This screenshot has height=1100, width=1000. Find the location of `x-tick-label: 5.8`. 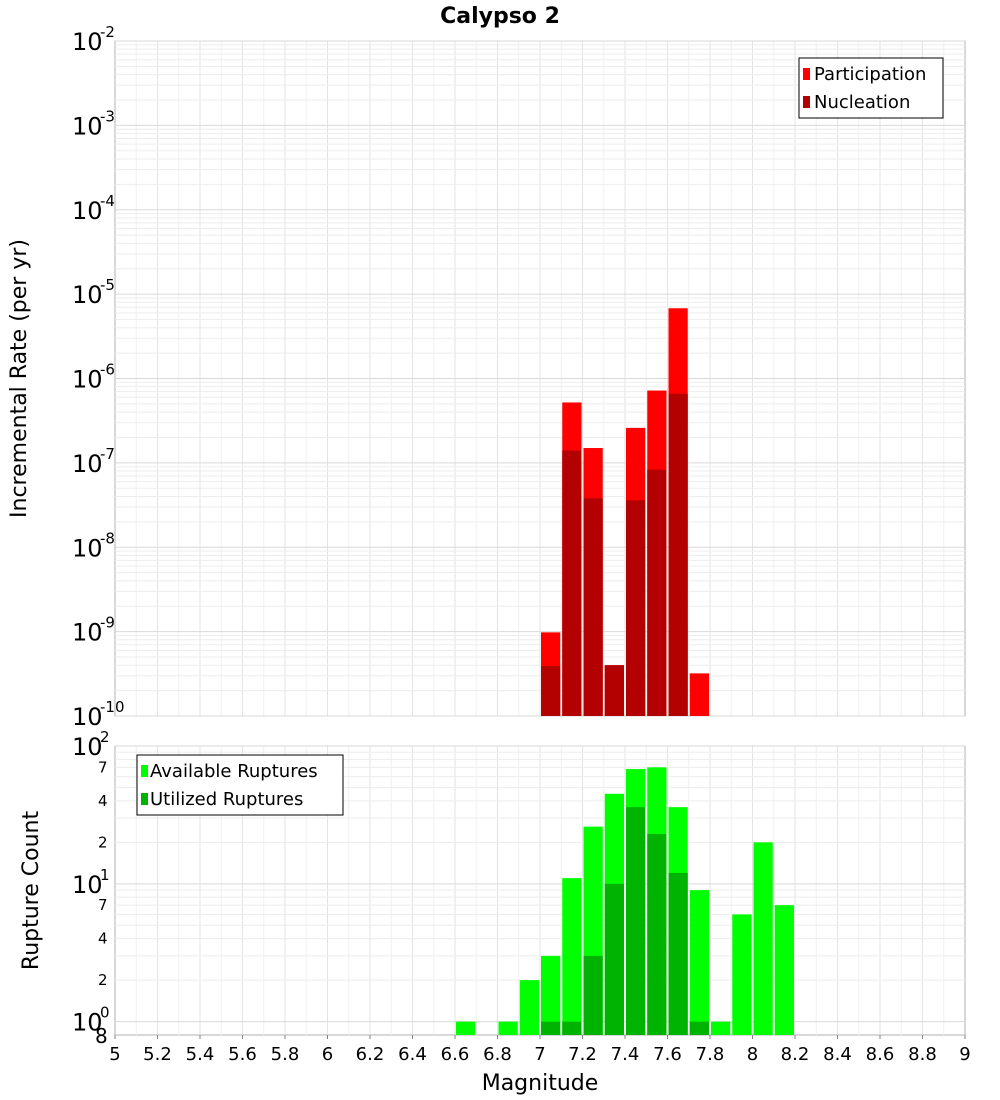

x-tick-label: 5.8 is located at coordinates (285, 1054).